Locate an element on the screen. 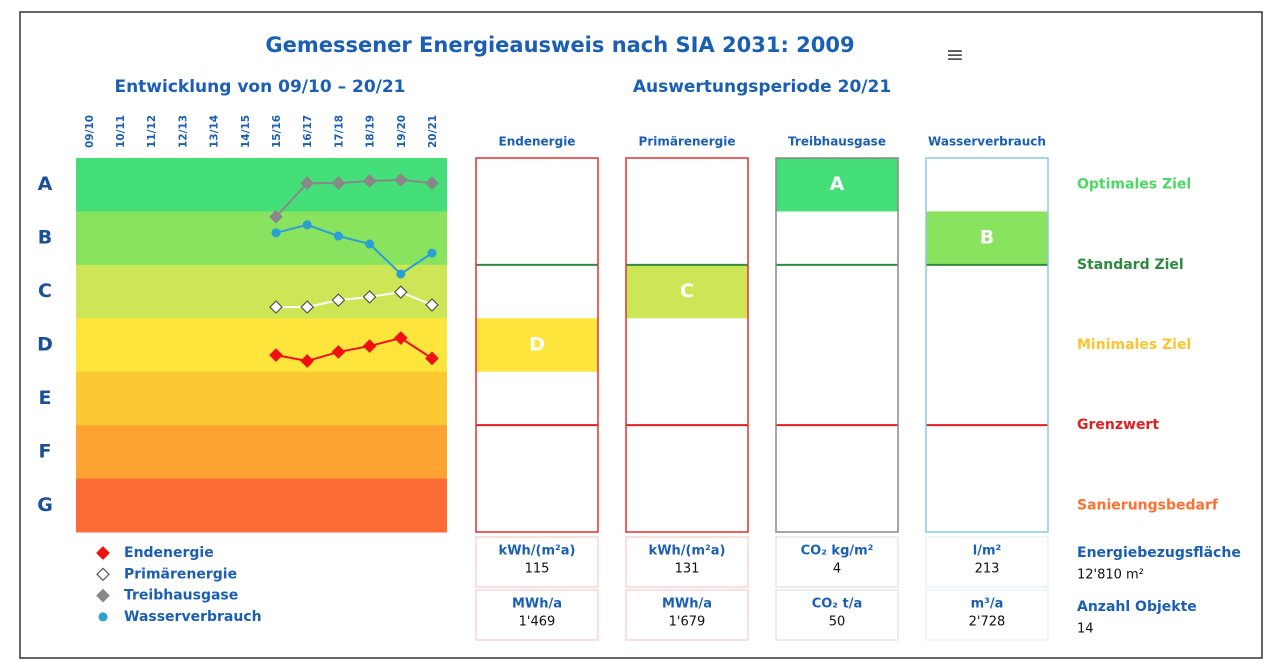 The image size is (1276, 668). rating-letter: C is located at coordinates (687, 291).